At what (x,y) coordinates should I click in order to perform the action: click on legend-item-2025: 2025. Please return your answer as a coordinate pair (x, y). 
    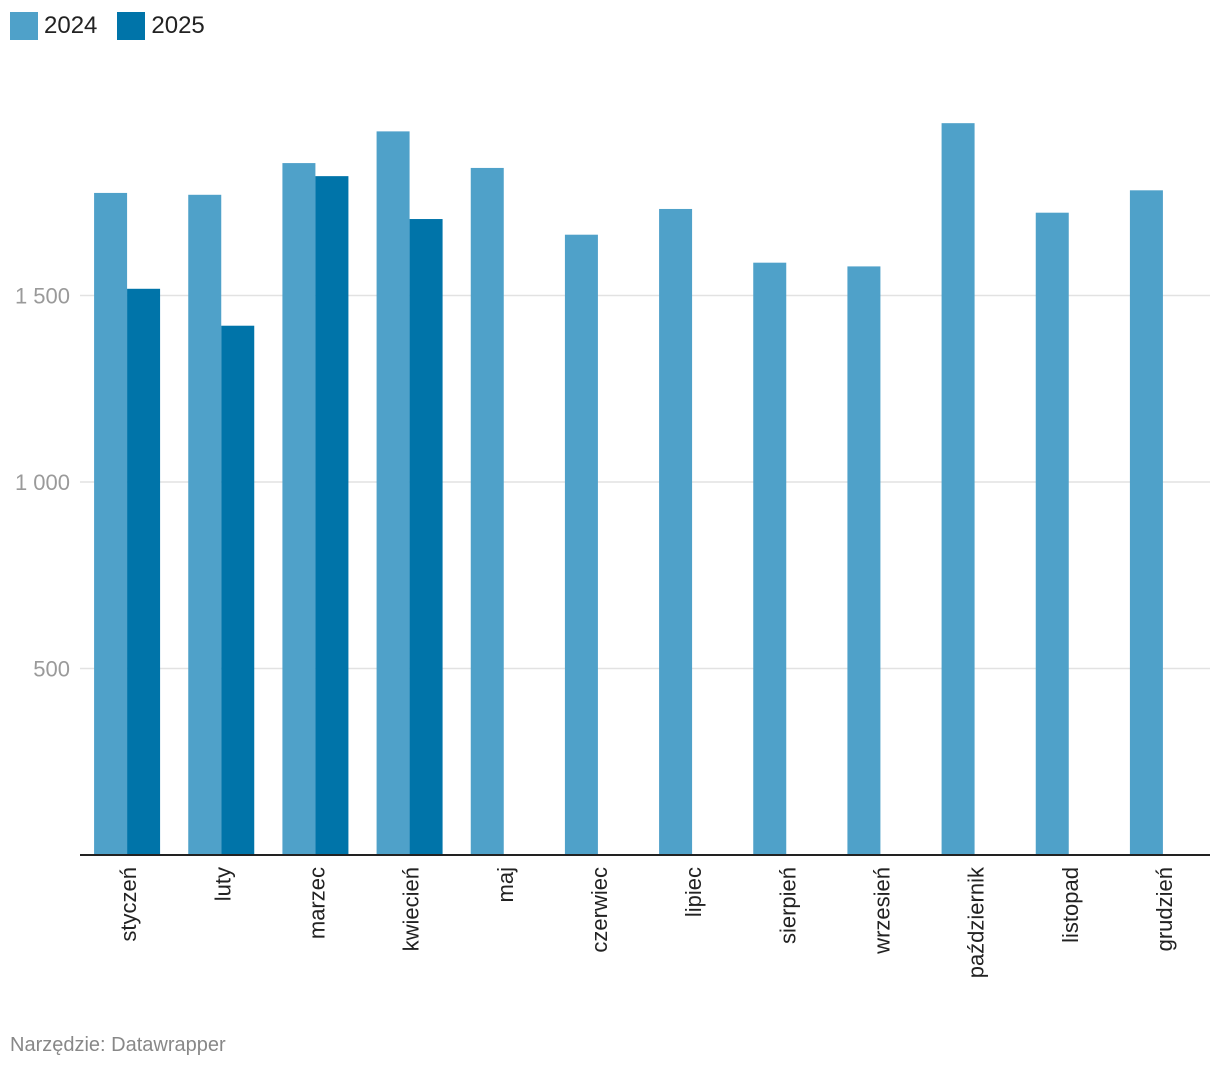
    Looking at the image, I should click on (161, 26).